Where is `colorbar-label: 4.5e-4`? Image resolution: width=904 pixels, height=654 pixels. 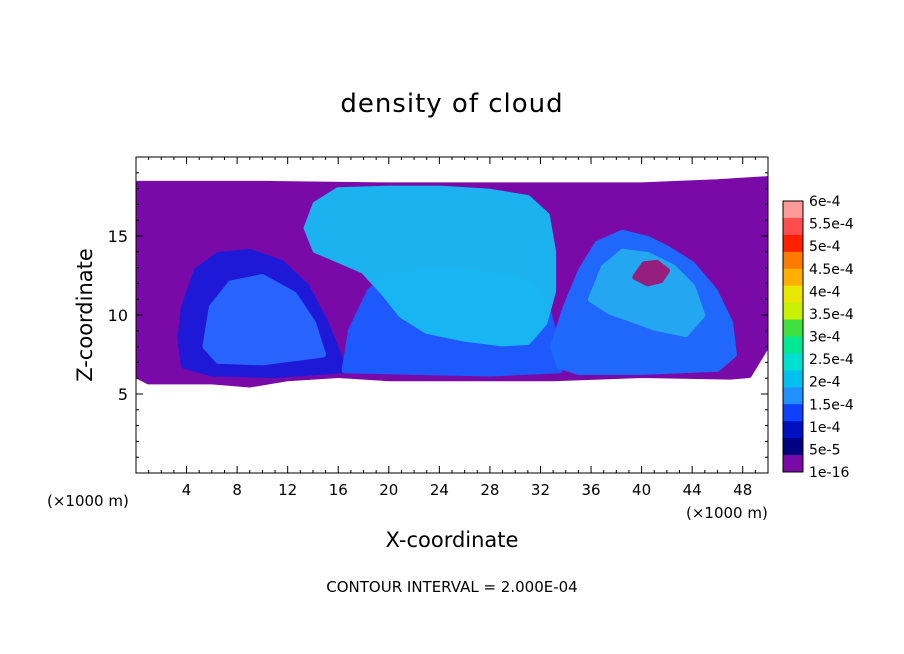 colorbar-label: 4.5e-4 is located at coordinates (831, 270).